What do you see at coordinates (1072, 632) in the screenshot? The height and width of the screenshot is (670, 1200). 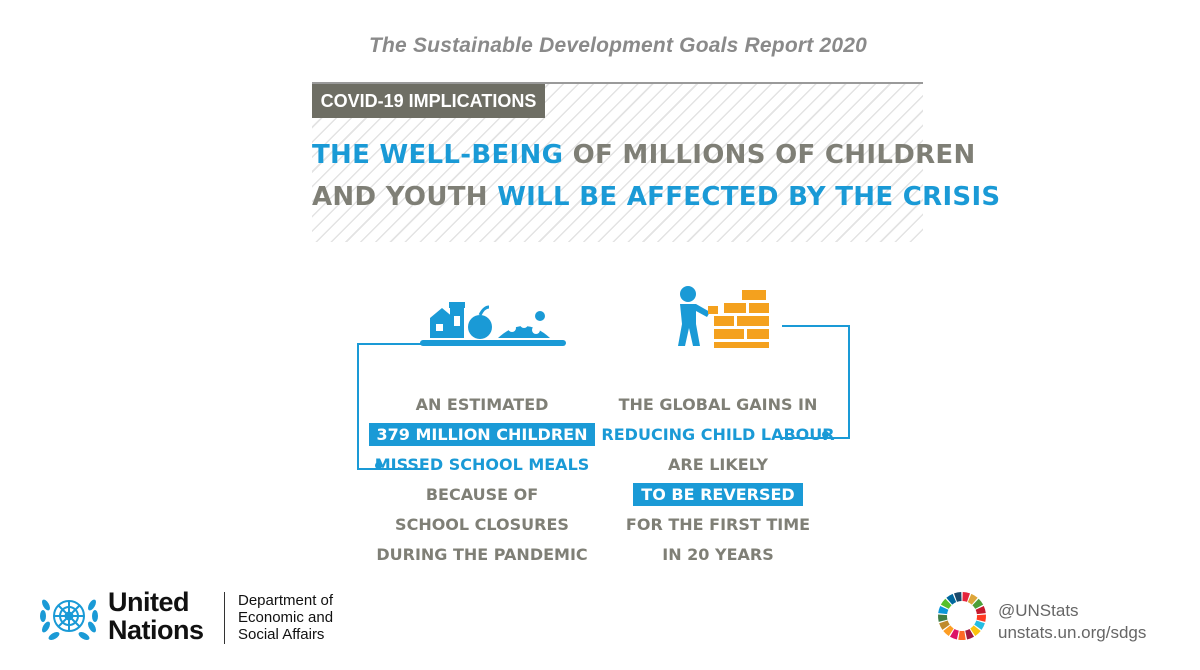 I see `sdg-url-link: unstats.un.org/sdgs` at bounding box center [1072, 632].